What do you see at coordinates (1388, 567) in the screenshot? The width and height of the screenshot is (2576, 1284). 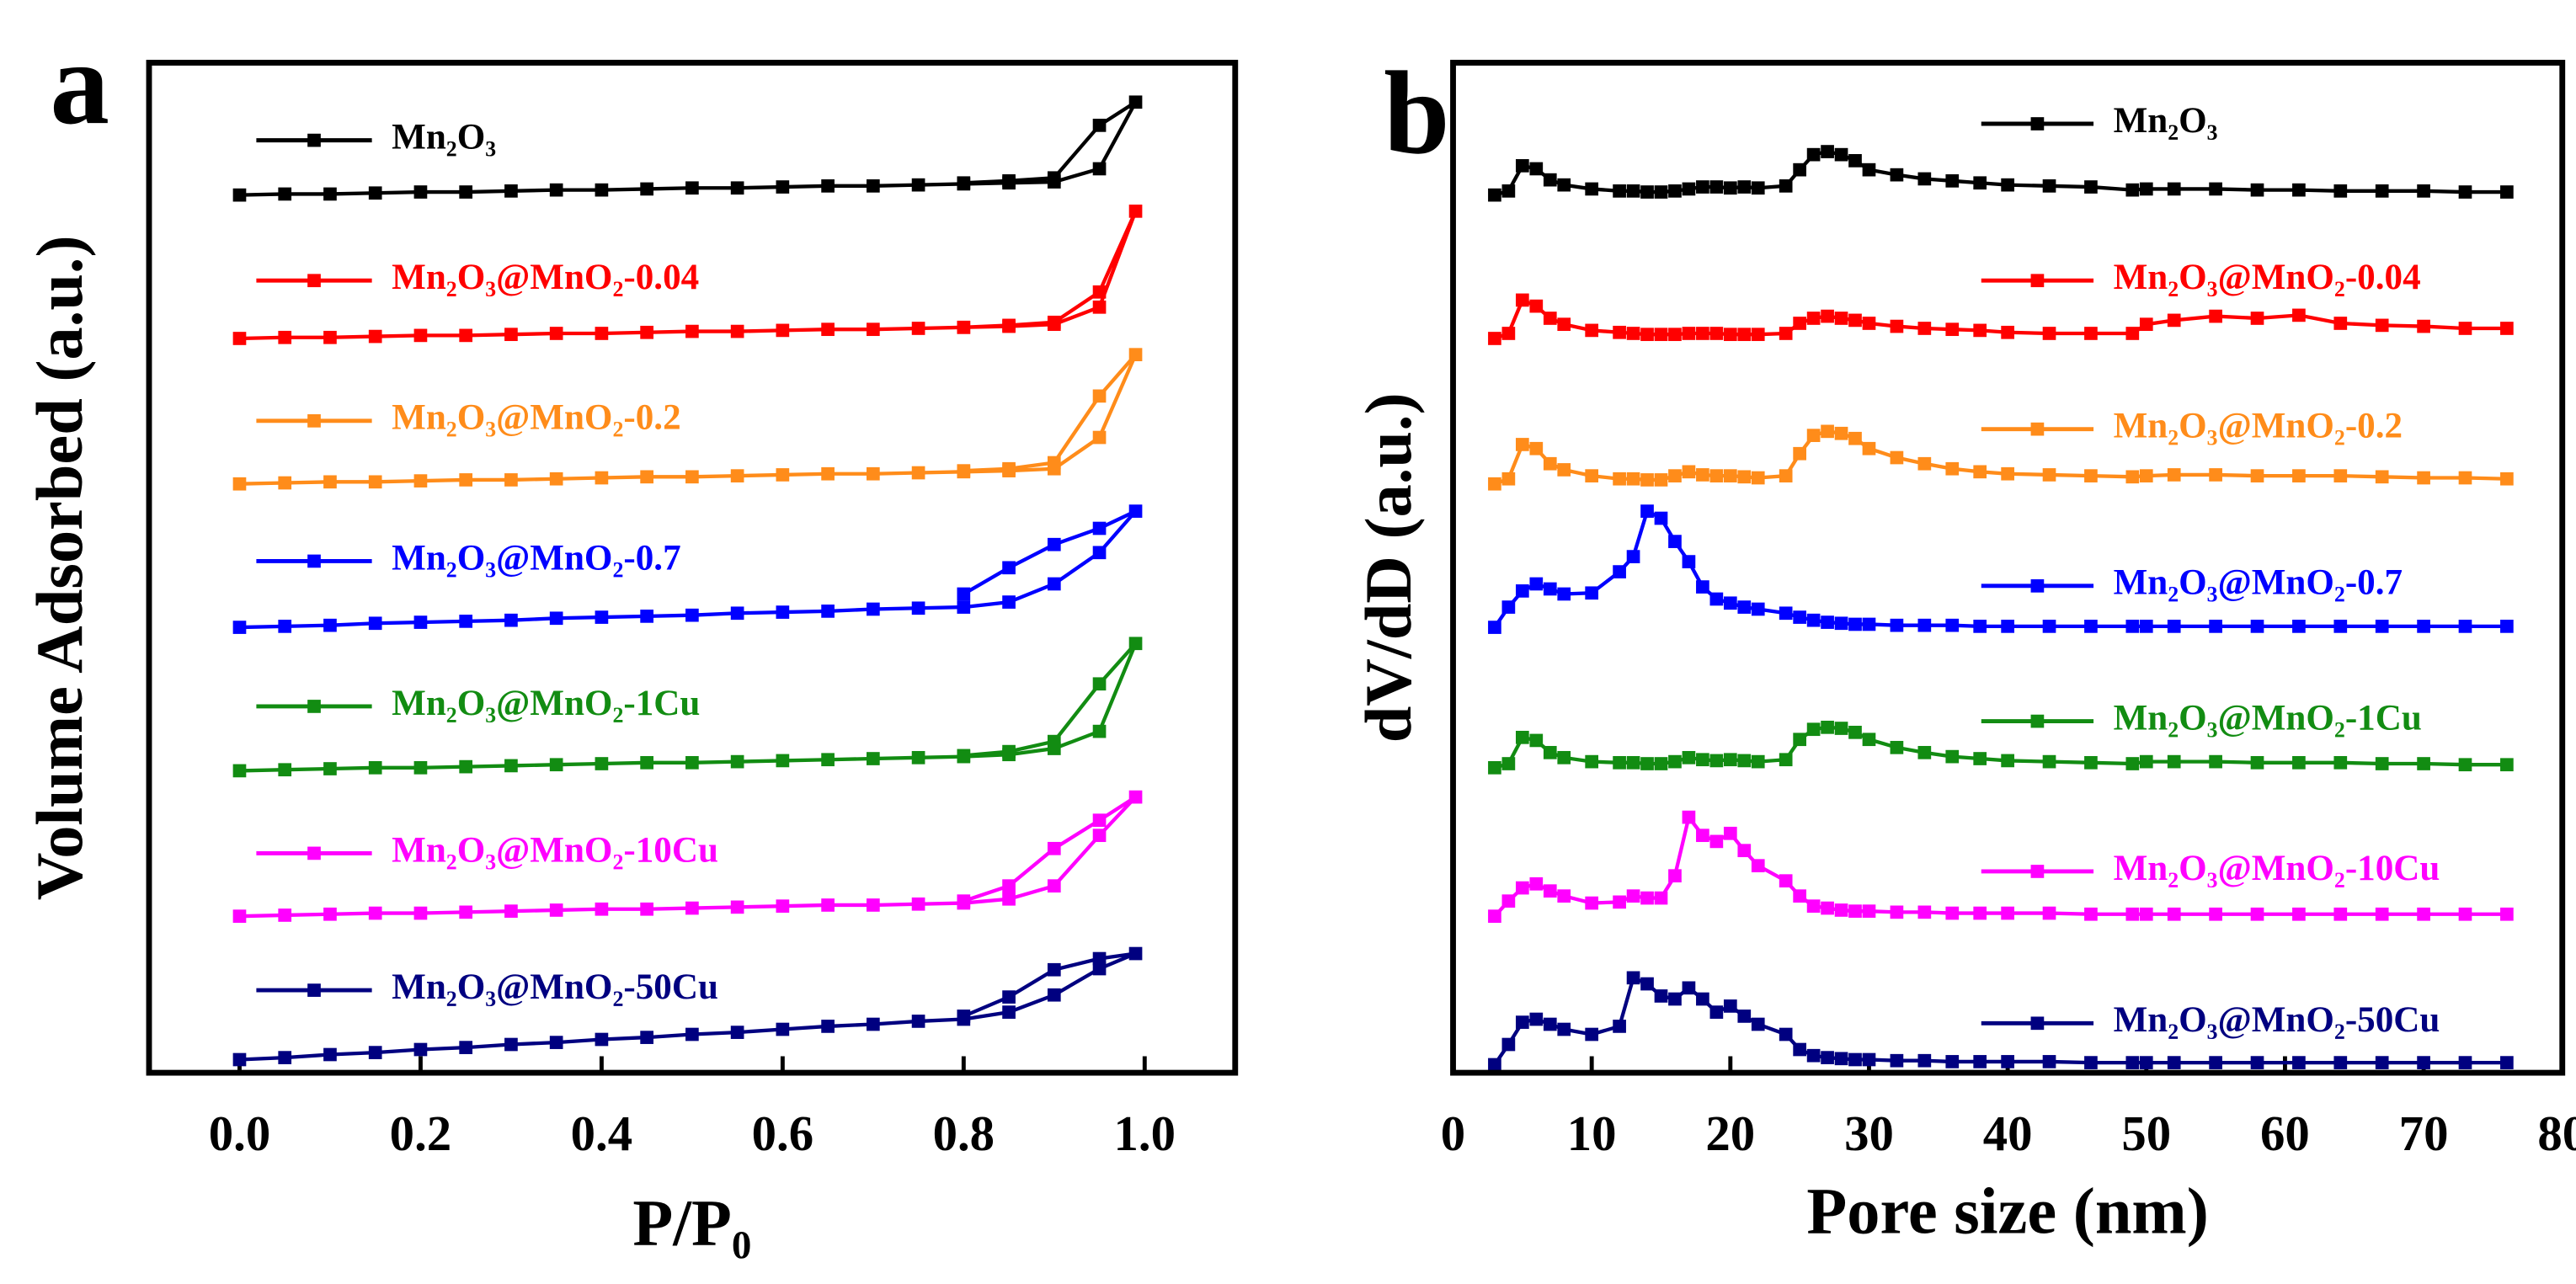 I see `y-axis-title: dV/dD (a.u.)` at bounding box center [1388, 567].